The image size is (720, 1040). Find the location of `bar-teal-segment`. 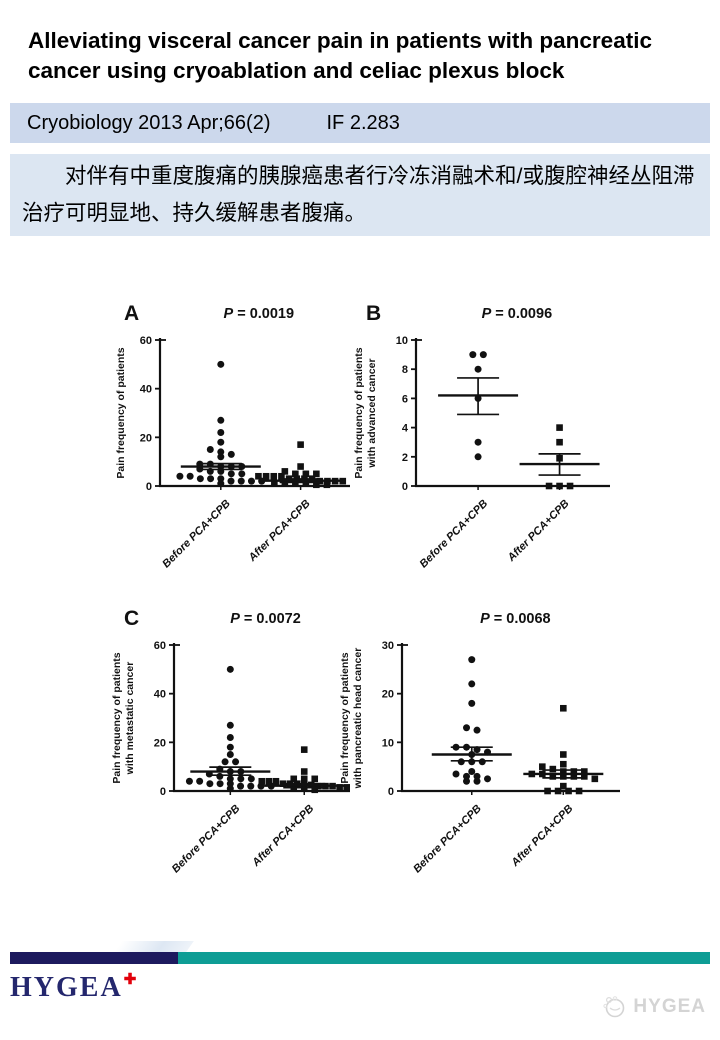

bar-teal-segment is located at coordinates (444, 958).